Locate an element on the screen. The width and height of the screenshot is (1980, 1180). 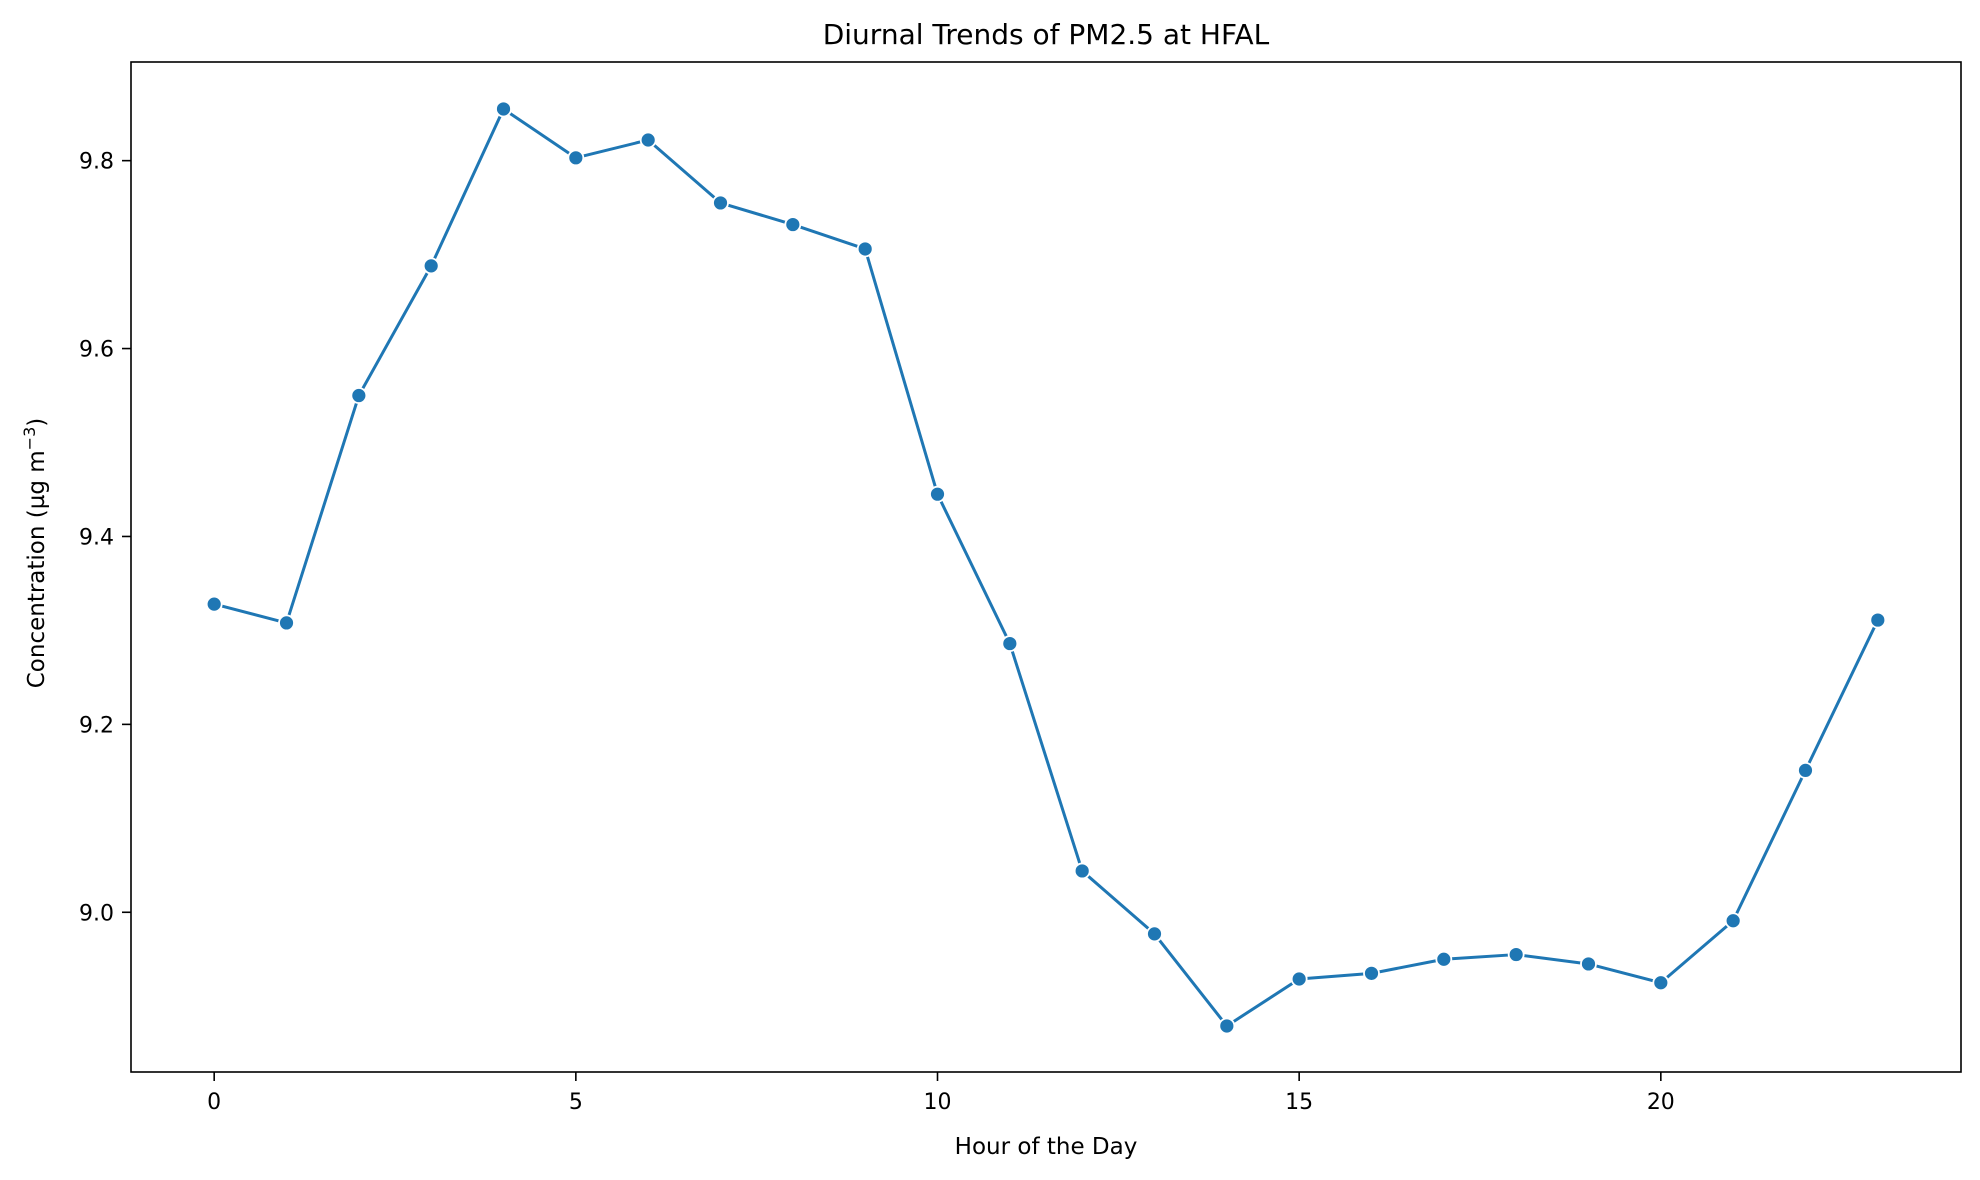
y-axis: 9.0 9.2 9.4 9.6 9.8 is located at coordinates (105, 538).